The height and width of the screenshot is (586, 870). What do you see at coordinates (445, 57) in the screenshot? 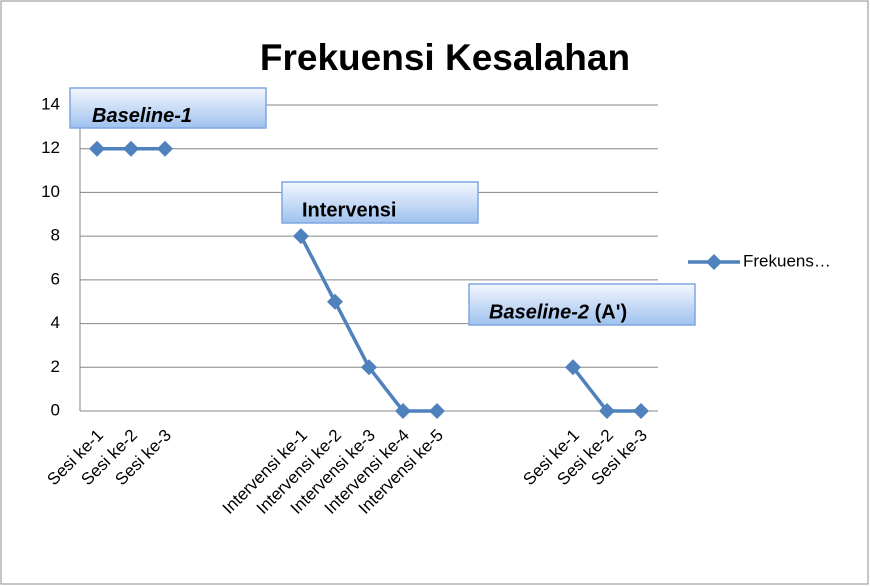
I see `chart-title: Frekuensi Kesalahan` at bounding box center [445, 57].